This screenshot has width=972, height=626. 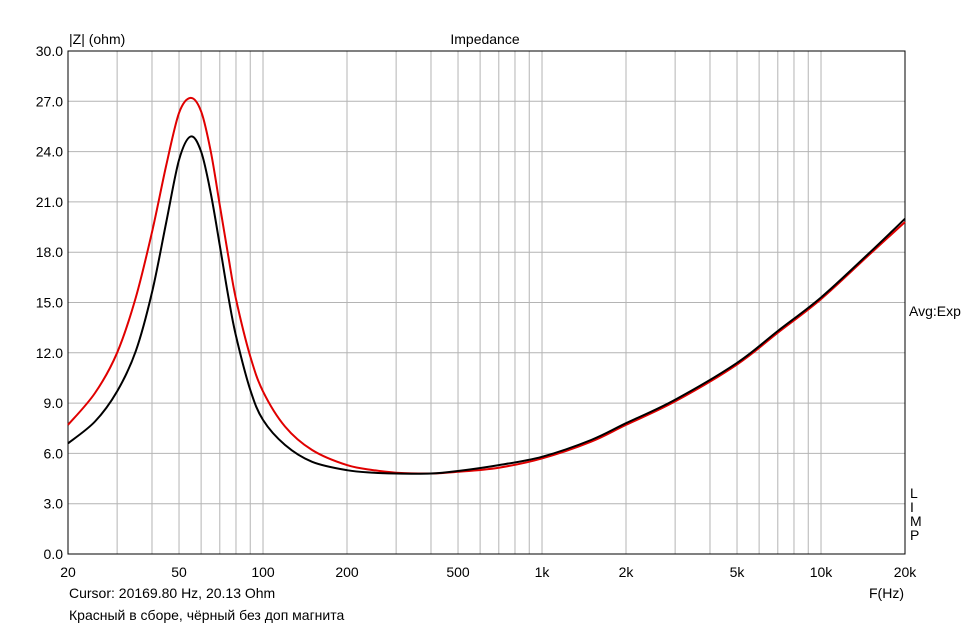 What do you see at coordinates (172, 593) in the screenshot?
I see `cursor-readout: Cursor: 20169.80 Hz, 20.13 Ohm` at bounding box center [172, 593].